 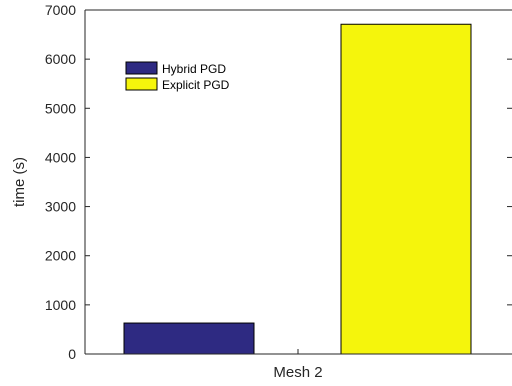 What do you see at coordinates (60, 207) in the screenshot?
I see `y-tick-label: 3000` at bounding box center [60, 207].